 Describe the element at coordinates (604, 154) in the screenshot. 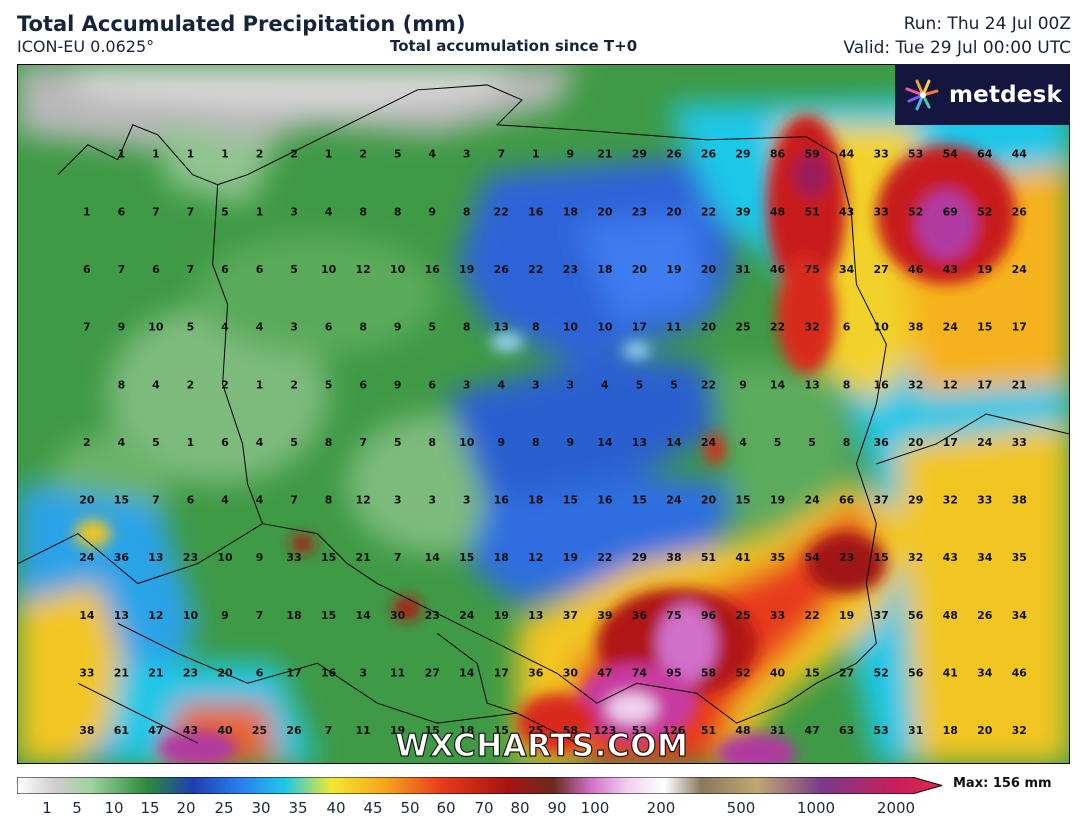

I see `precip-value: 21` at that location.